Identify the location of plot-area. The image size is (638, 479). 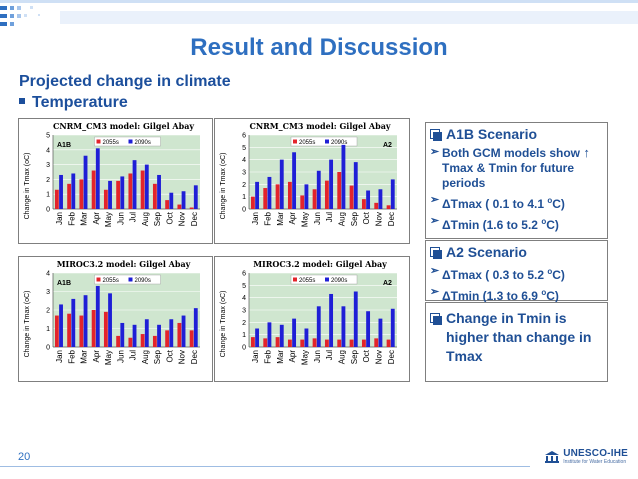
(126, 172).